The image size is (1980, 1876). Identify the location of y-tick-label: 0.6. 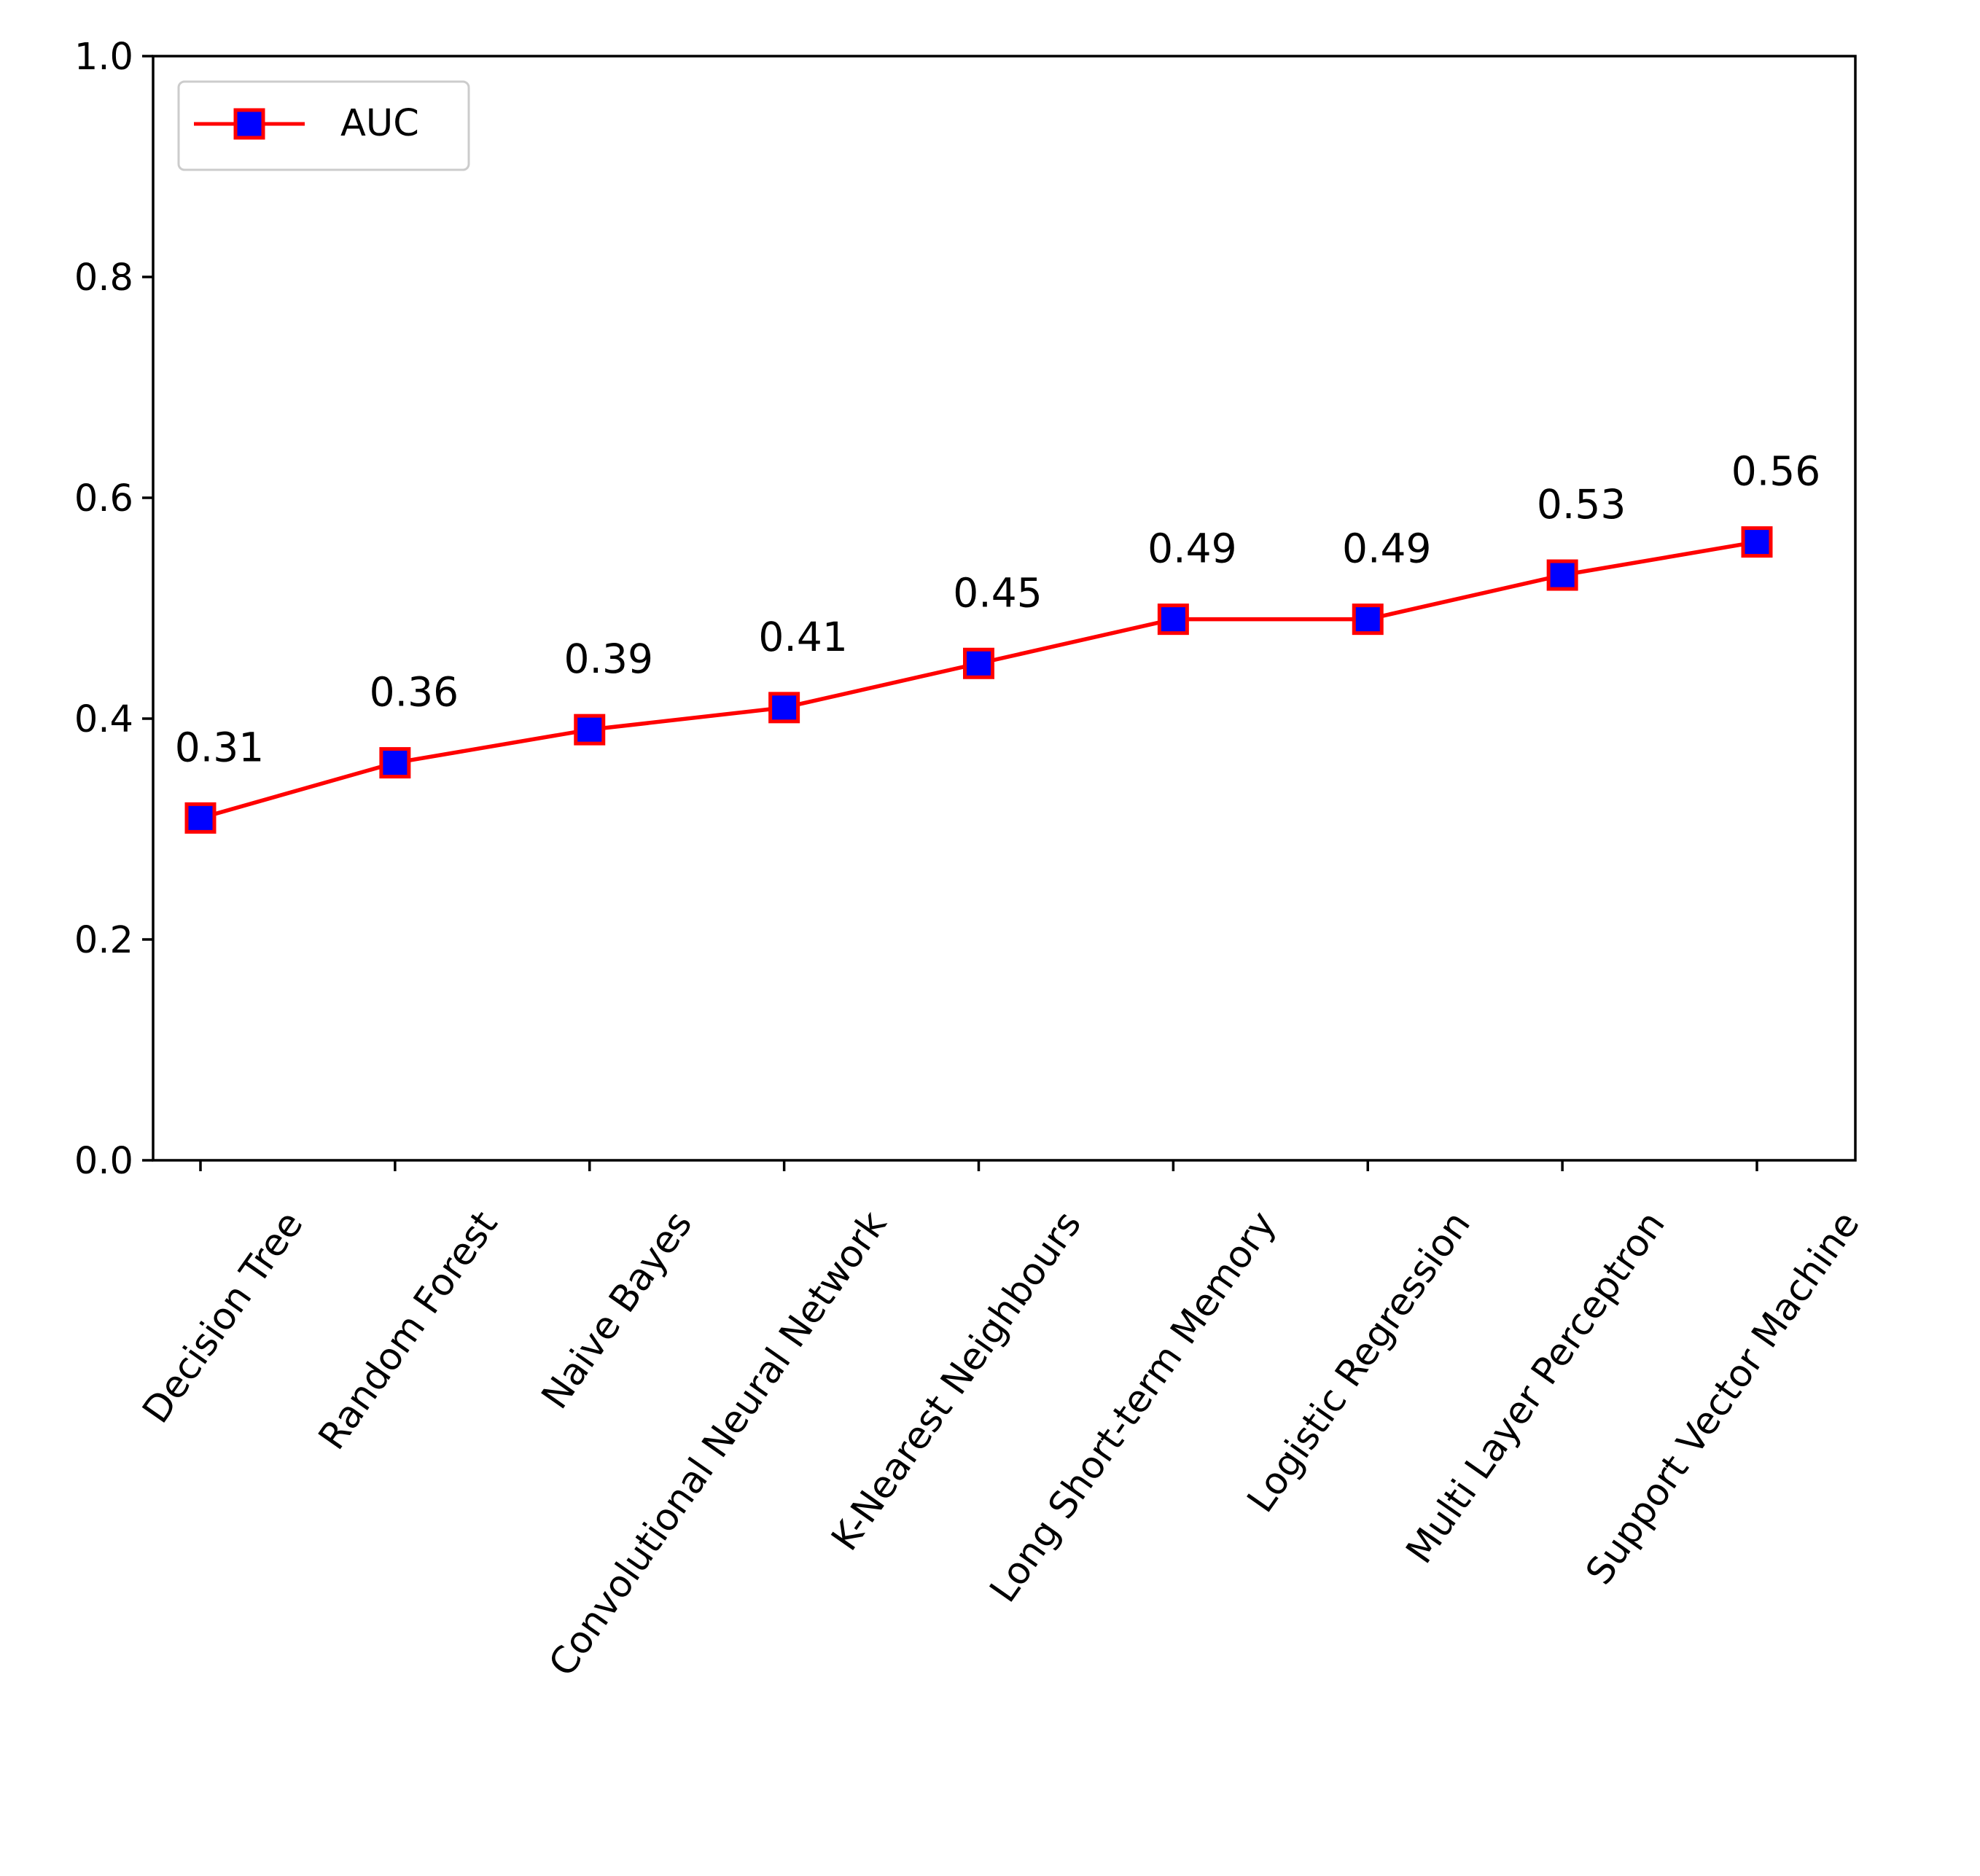
(103, 498).